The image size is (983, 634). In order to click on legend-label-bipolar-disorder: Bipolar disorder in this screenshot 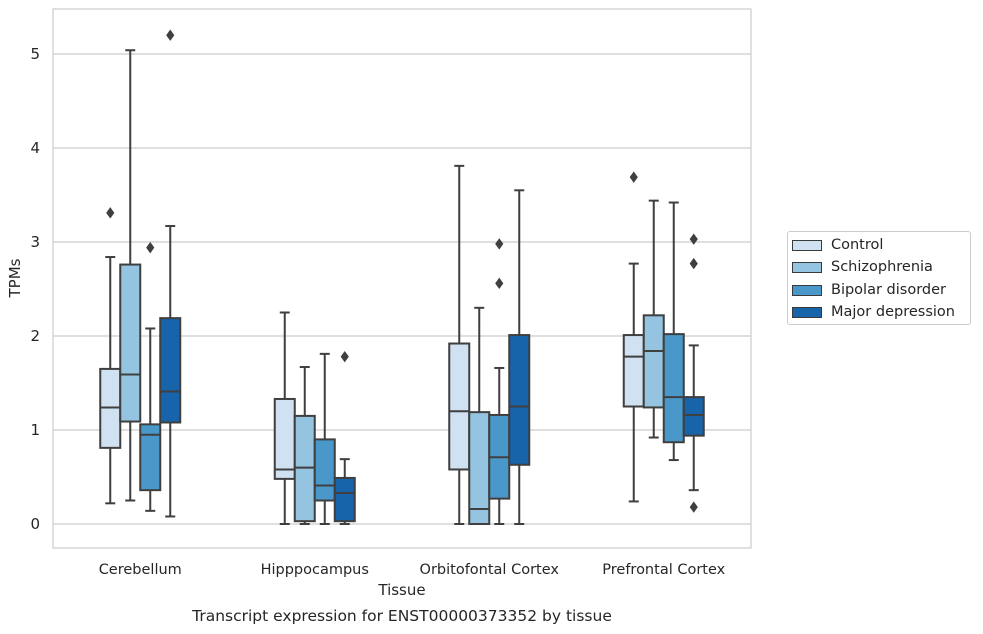, I will do `click(888, 290)`.